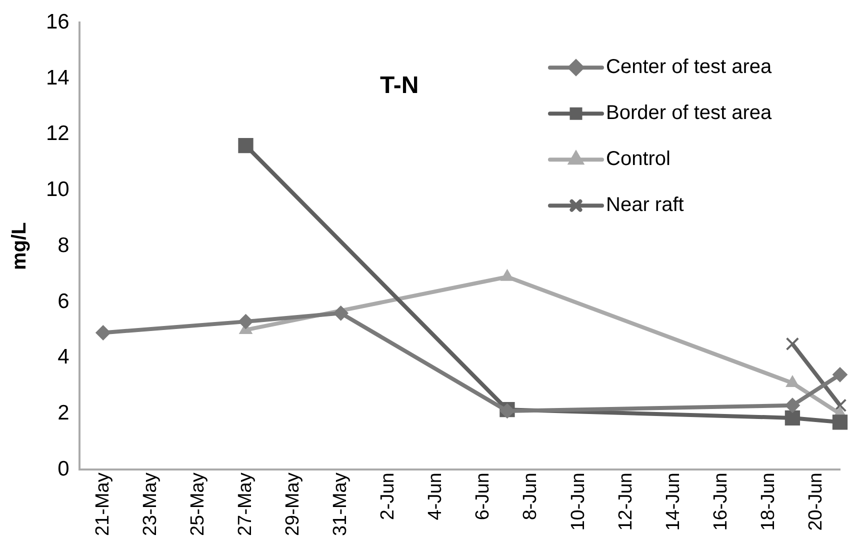 This screenshot has height=539, width=851. What do you see at coordinates (64, 357) in the screenshot?
I see `y-tick-label: 4` at bounding box center [64, 357].